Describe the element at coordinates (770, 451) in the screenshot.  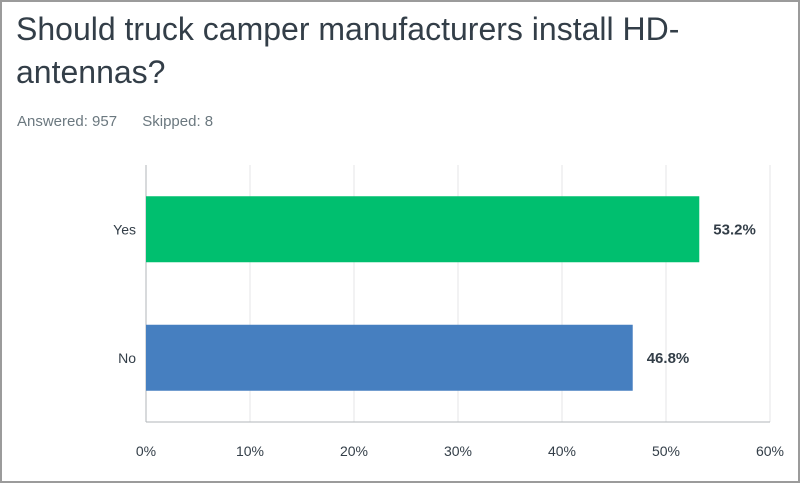
I see `x-tick-label-60: 60%` at that location.